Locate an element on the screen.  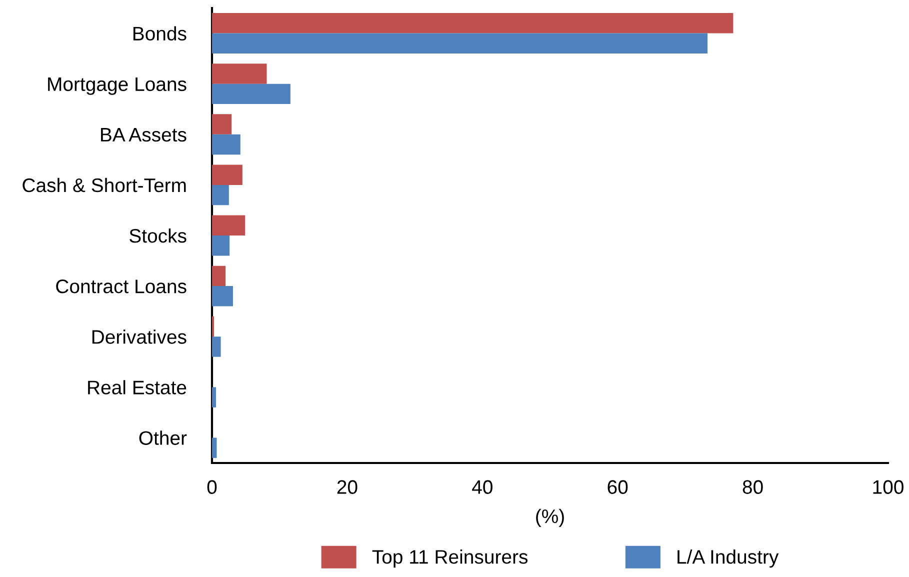
x-axis-title: (%) is located at coordinates (550, 518).